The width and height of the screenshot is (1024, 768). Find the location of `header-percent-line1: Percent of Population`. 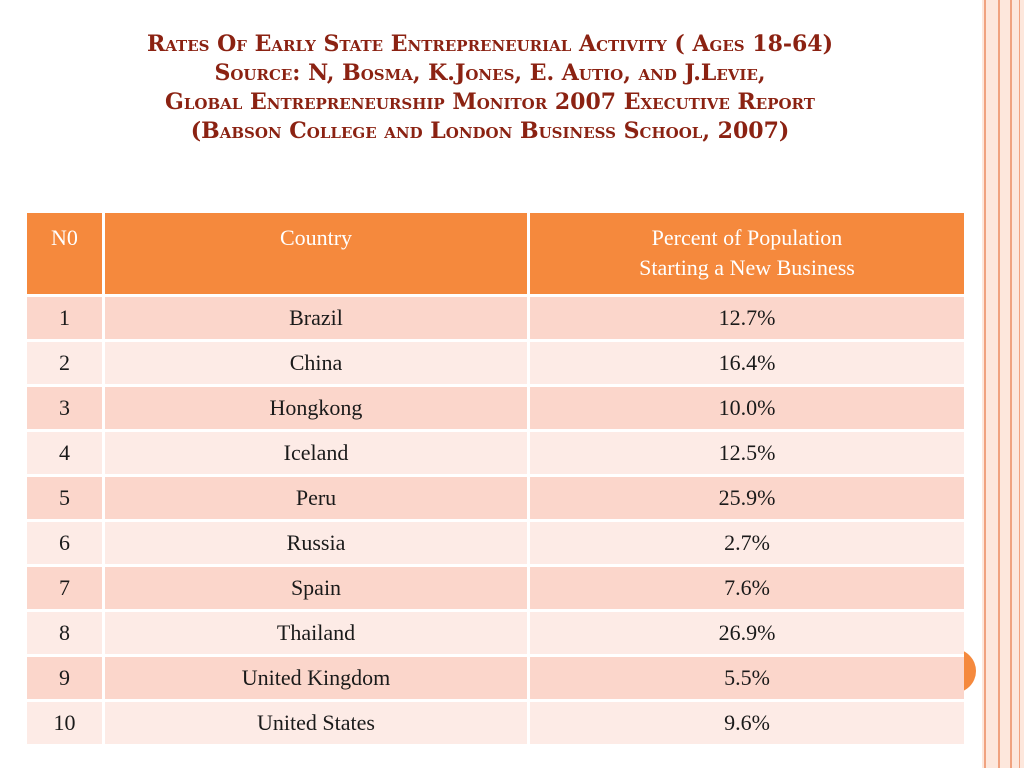

header-percent-line1: Percent of Population is located at coordinates (747, 237).